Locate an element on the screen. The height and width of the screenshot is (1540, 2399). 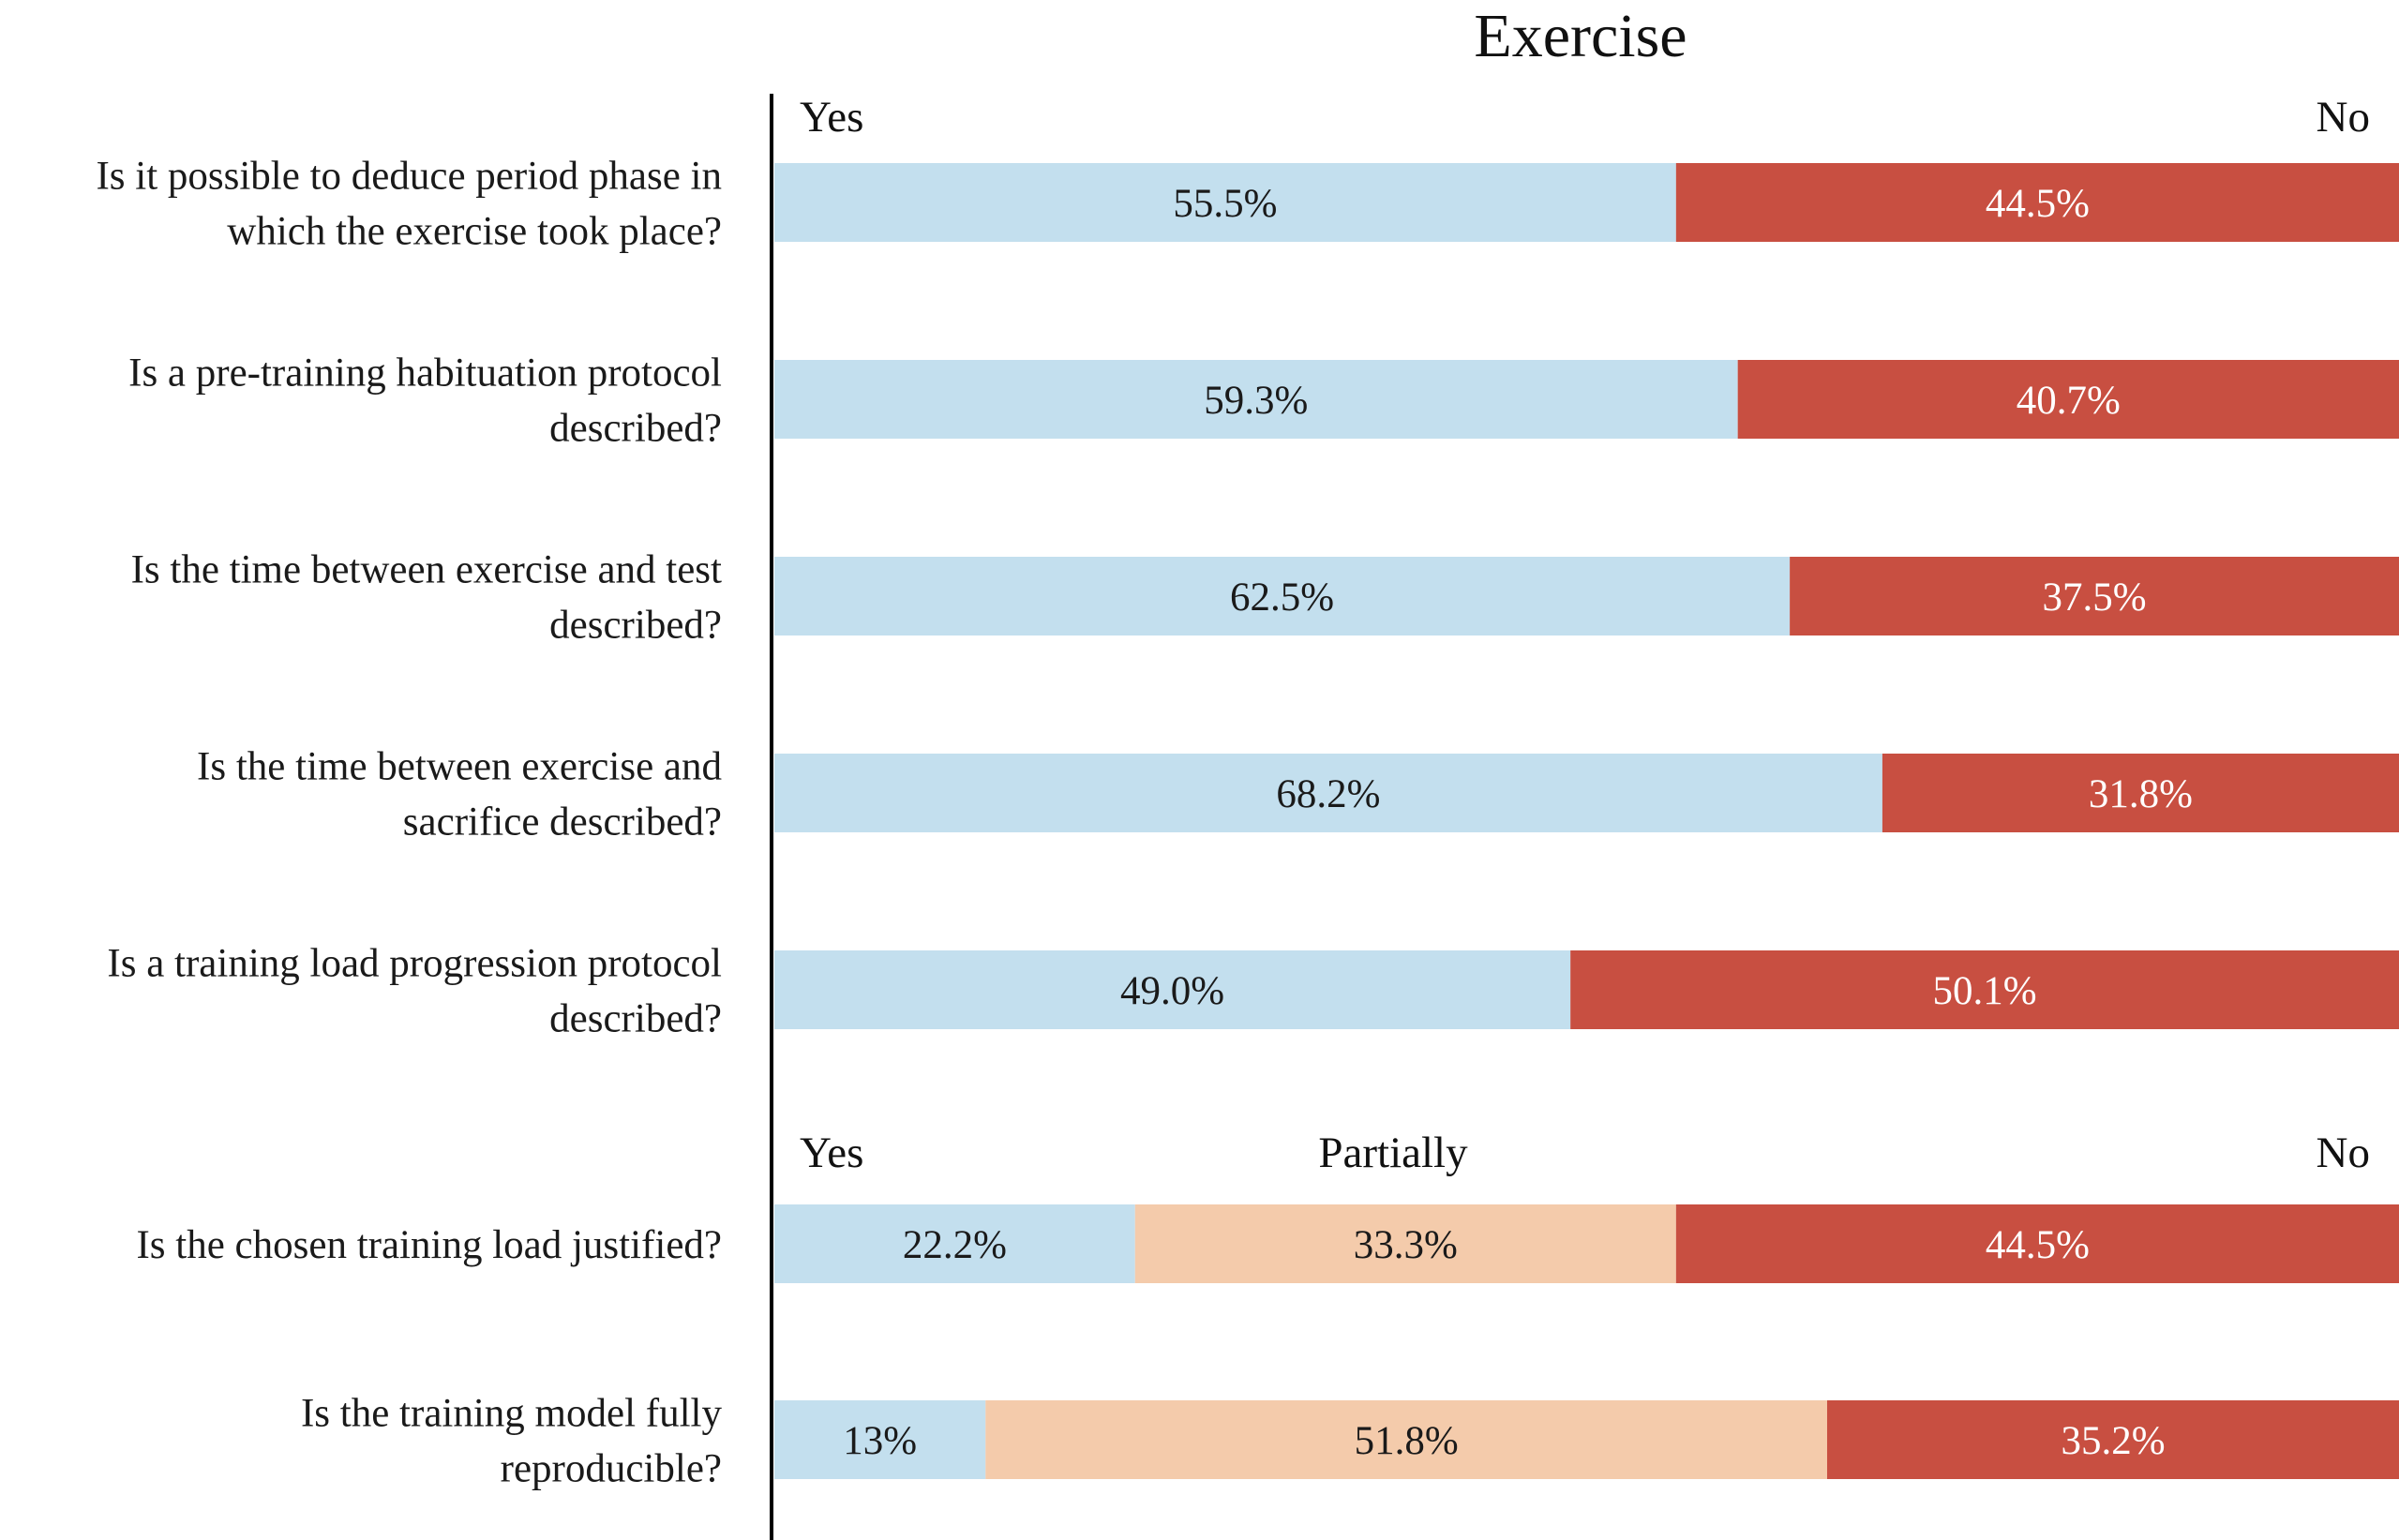
header-yes-group-2: Yes is located at coordinates (831, 1153).